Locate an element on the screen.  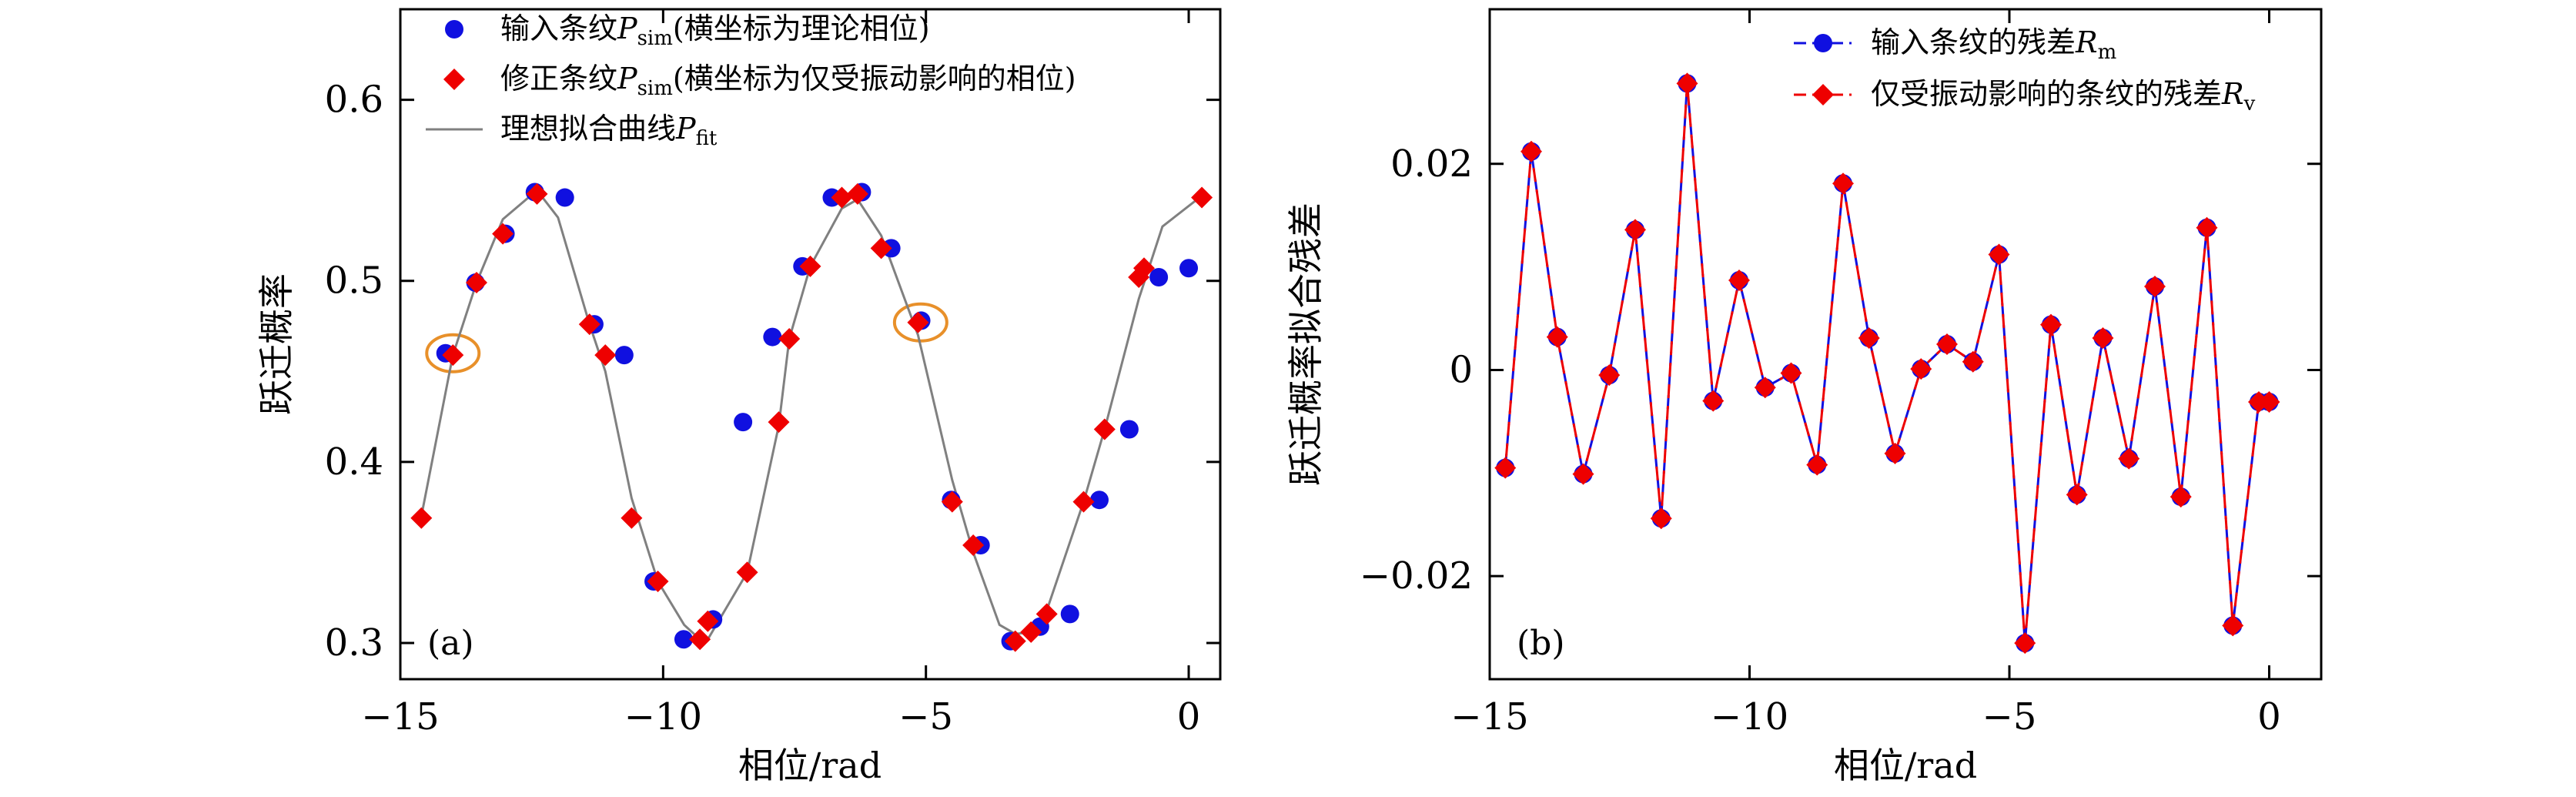
y-tick-label: 0.6 is located at coordinates (354, 101).